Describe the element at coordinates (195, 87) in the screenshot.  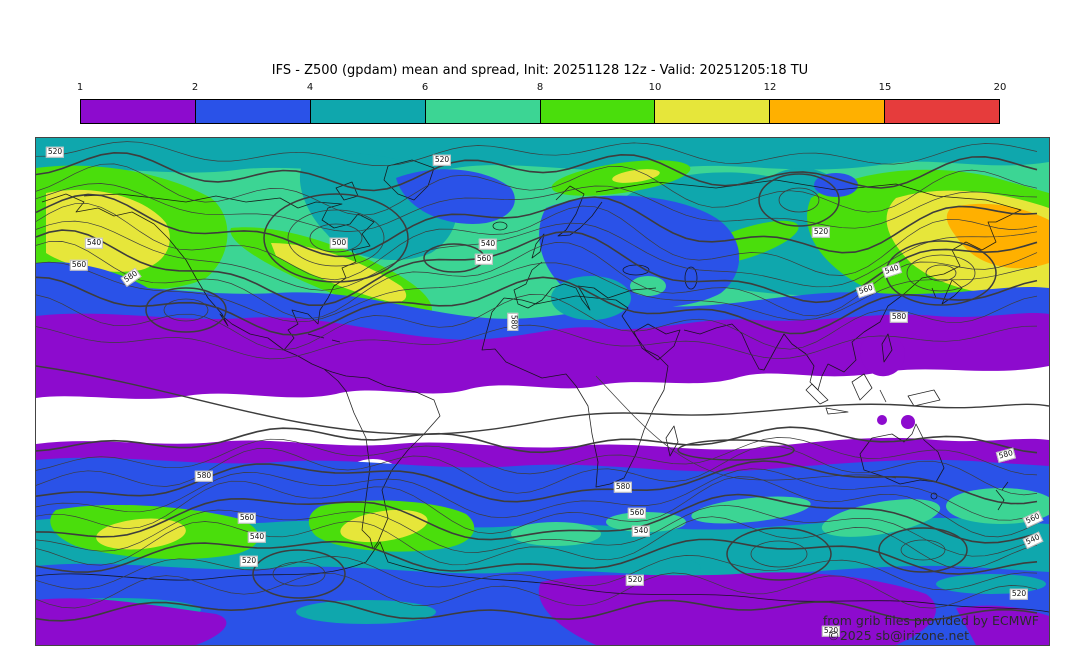
I see `colorbar-tick-2: 2` at that location.